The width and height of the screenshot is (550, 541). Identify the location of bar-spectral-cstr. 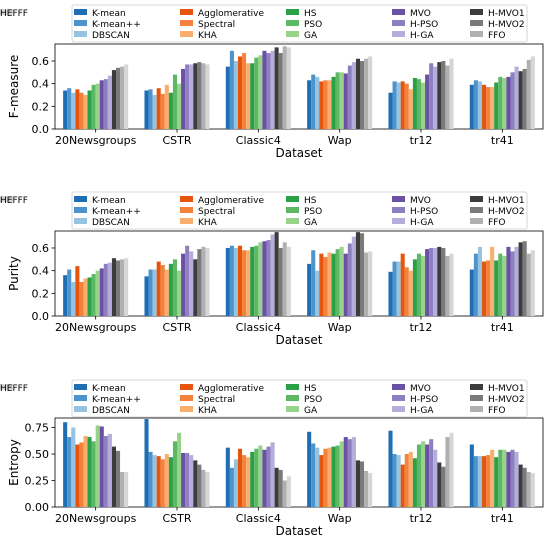
(162, 111).